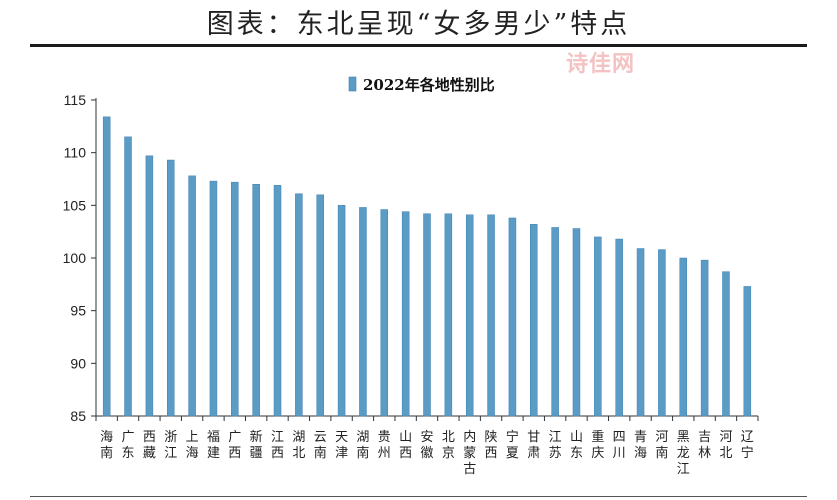  What do you see at coordinates (491, 445) in the screenshot?
I see `category-label: 陕西` at bounding box center [491, 445].